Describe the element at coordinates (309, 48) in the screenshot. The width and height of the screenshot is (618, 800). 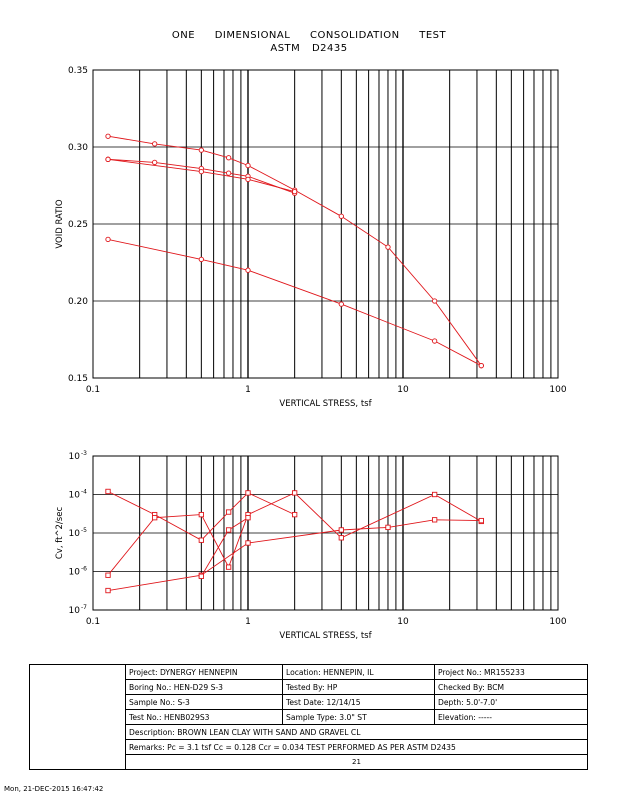
I see `chart-subtitle: ASTM D2435` at that location.